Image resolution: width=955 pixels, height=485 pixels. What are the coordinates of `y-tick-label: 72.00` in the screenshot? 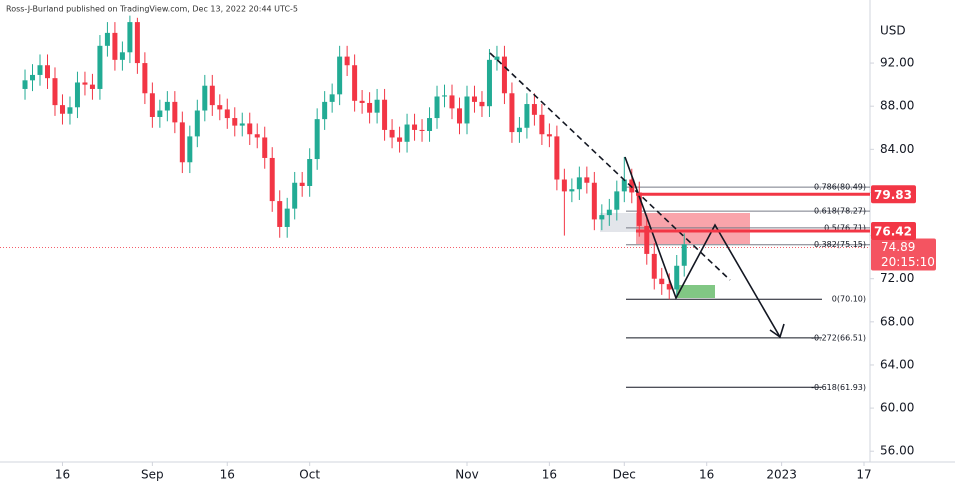 It's located at (897, 278).